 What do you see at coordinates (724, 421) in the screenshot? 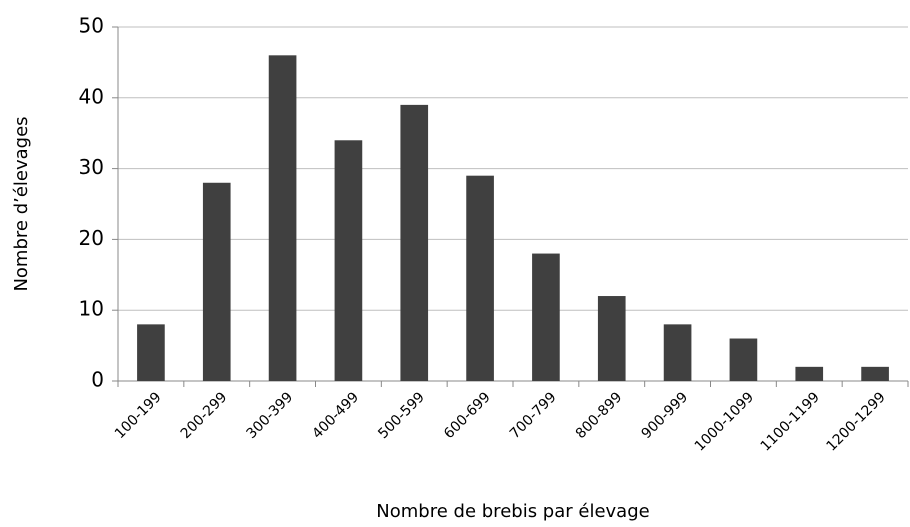
I see `x-tick-label: 1000-1099` at bounding box center [724, 421].